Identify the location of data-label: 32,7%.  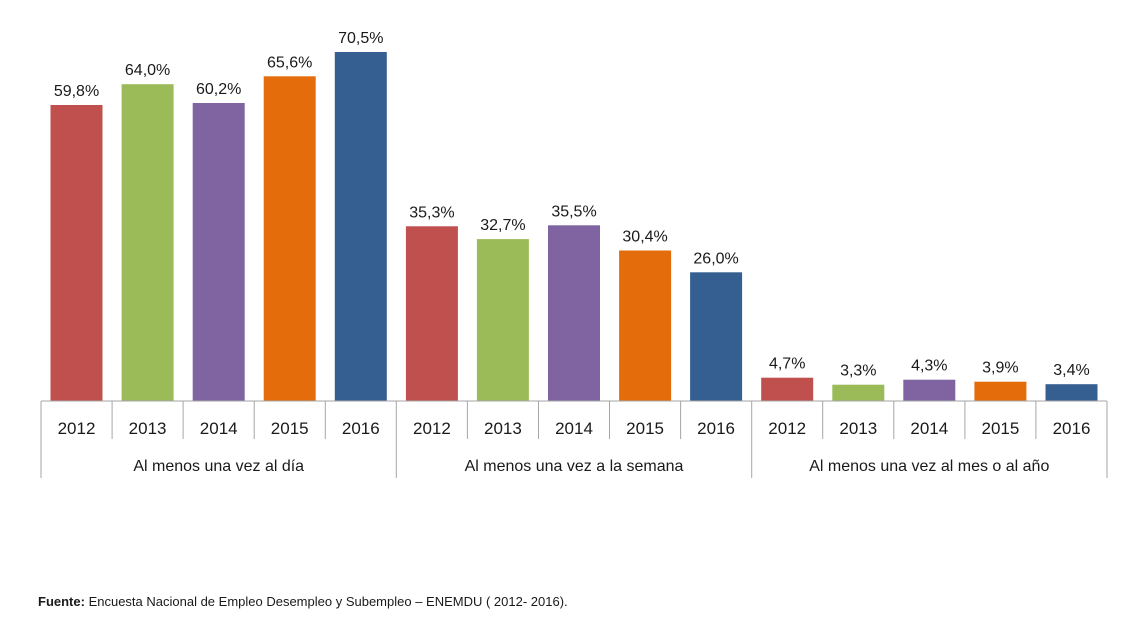
(502, 225).